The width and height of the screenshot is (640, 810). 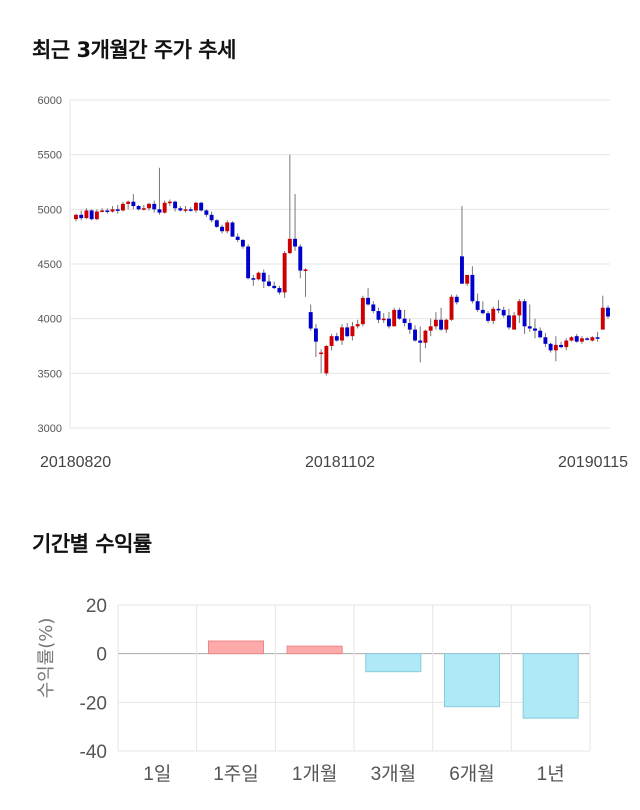 What do you see at coordinates (93, 752) in the screenshot?
I see `returns-y-tick-label: -40` at bounding box center [93, 752].